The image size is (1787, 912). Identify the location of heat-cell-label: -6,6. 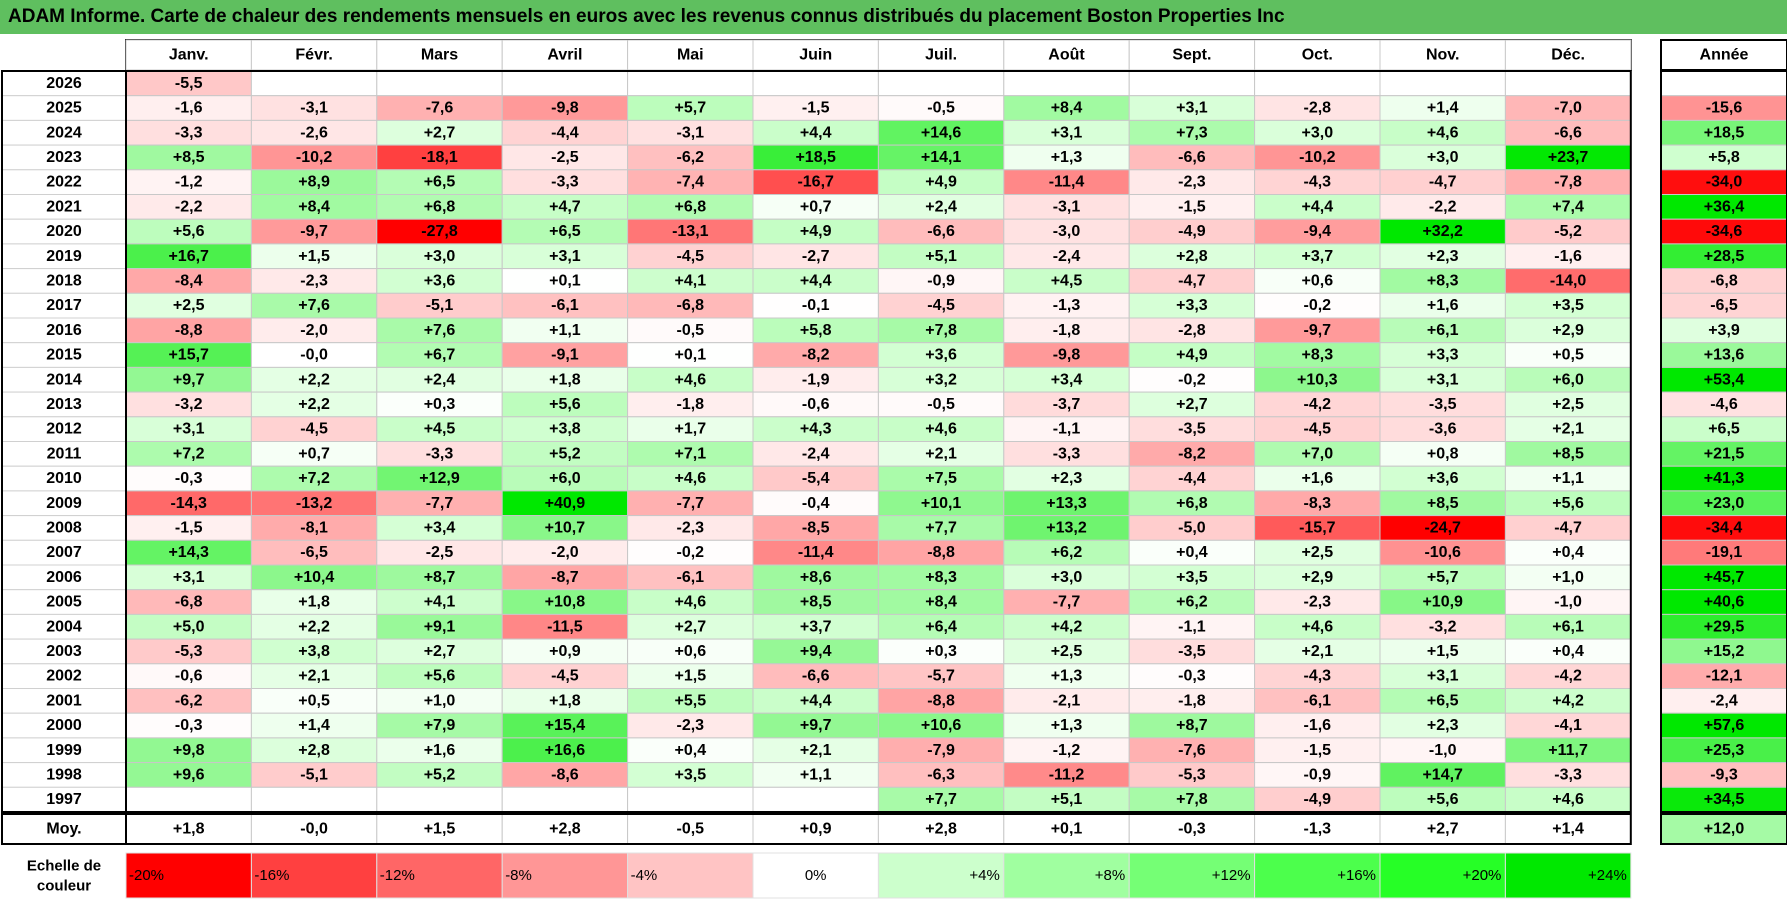
(941, 231).